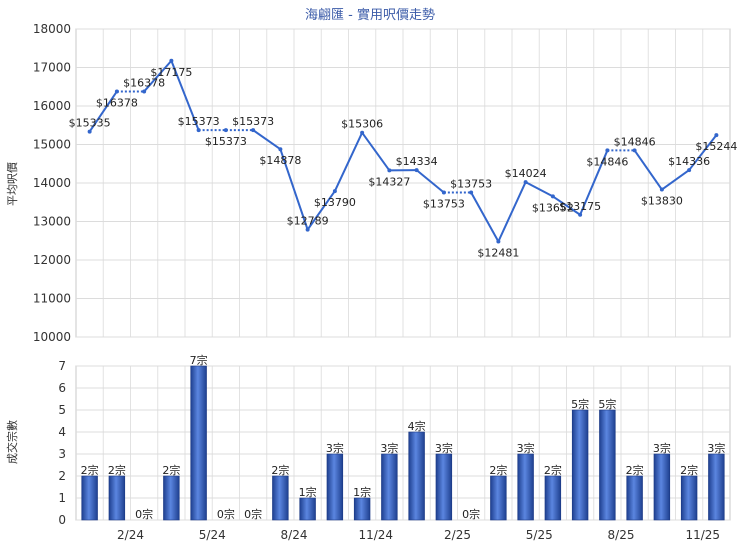 Image resolution: width=740 pixels, height=554 pixels. Describe the element at coordinates (117, 102) in the screenshot. I see `price-point-label: $16378` at that location.